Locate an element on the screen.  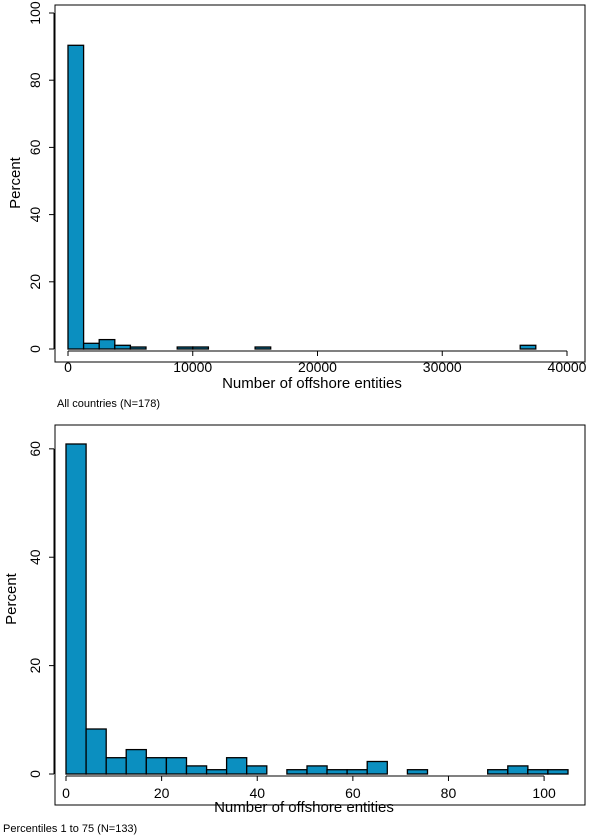
x-tick-label: 60 is located at coordinates (353, 793).